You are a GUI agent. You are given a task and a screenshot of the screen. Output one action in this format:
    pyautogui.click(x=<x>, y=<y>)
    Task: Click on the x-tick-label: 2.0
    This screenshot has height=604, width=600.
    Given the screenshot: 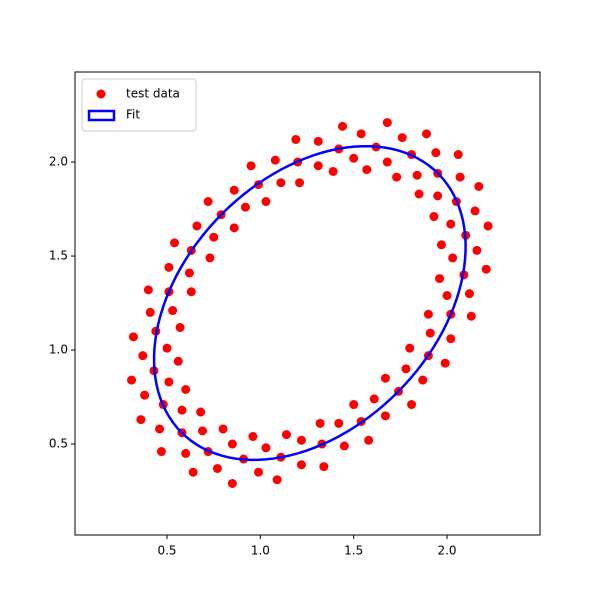 What is the action you would take?
    pyautogui.click(x=446, y=551)
    